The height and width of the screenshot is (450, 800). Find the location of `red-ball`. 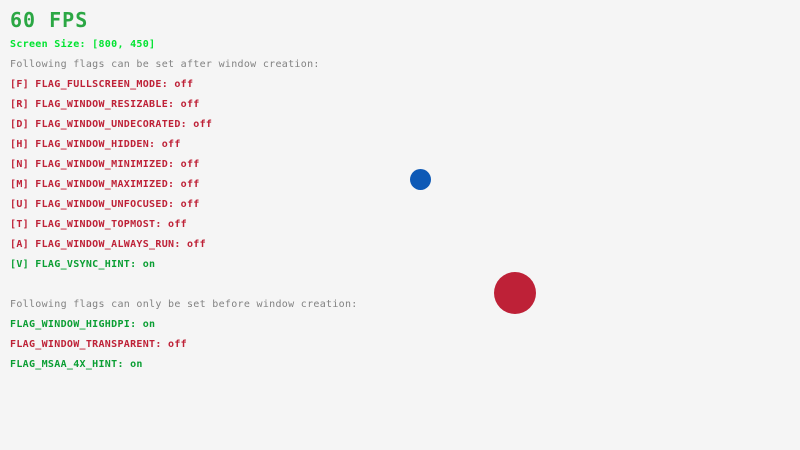

red-ball is located at coordinates (515, 293).